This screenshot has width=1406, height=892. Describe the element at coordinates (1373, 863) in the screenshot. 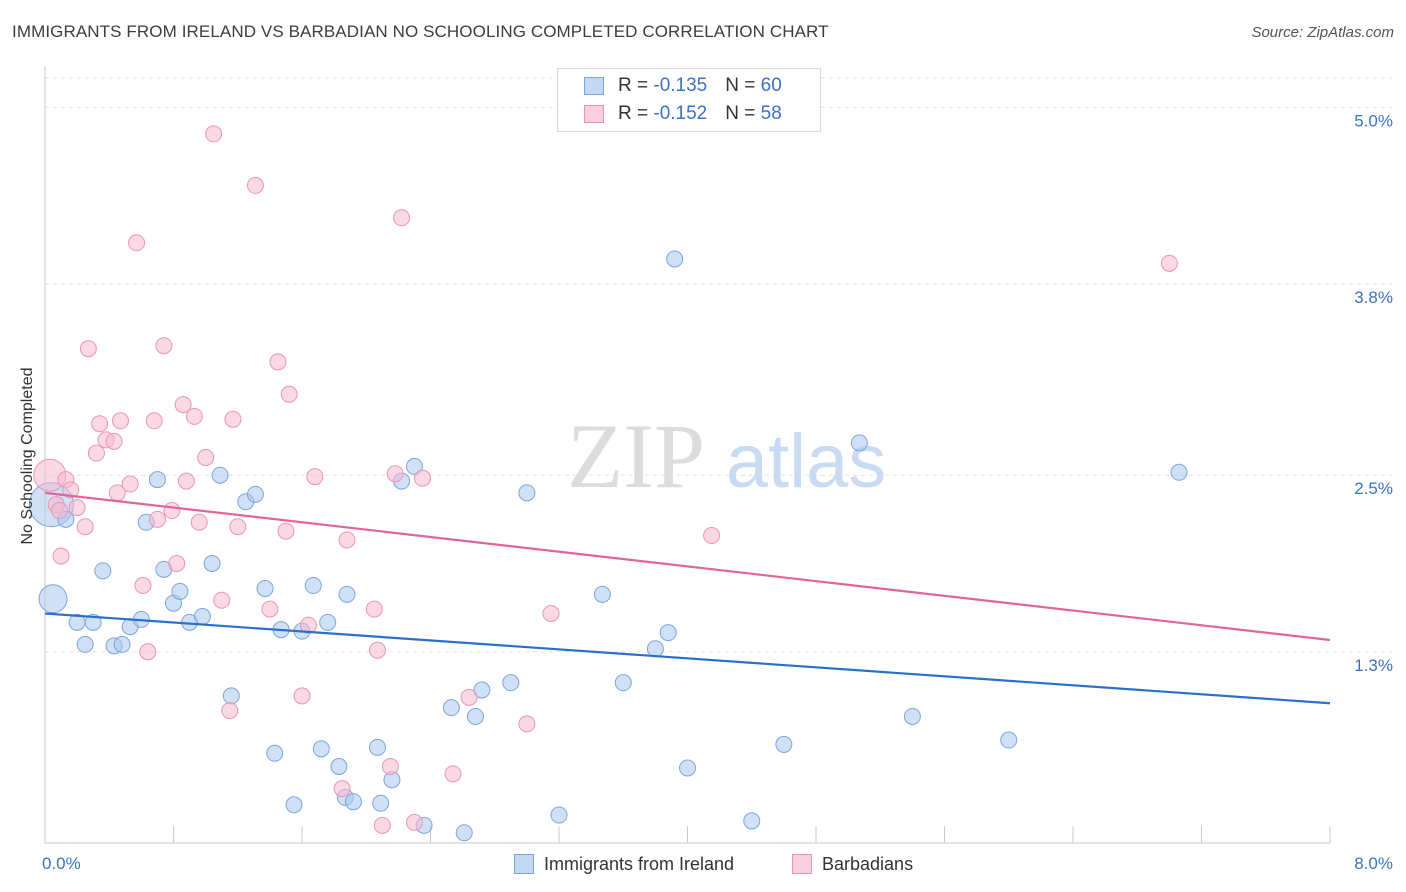

I see `x-tick-label-max: 8.0%` at that location.